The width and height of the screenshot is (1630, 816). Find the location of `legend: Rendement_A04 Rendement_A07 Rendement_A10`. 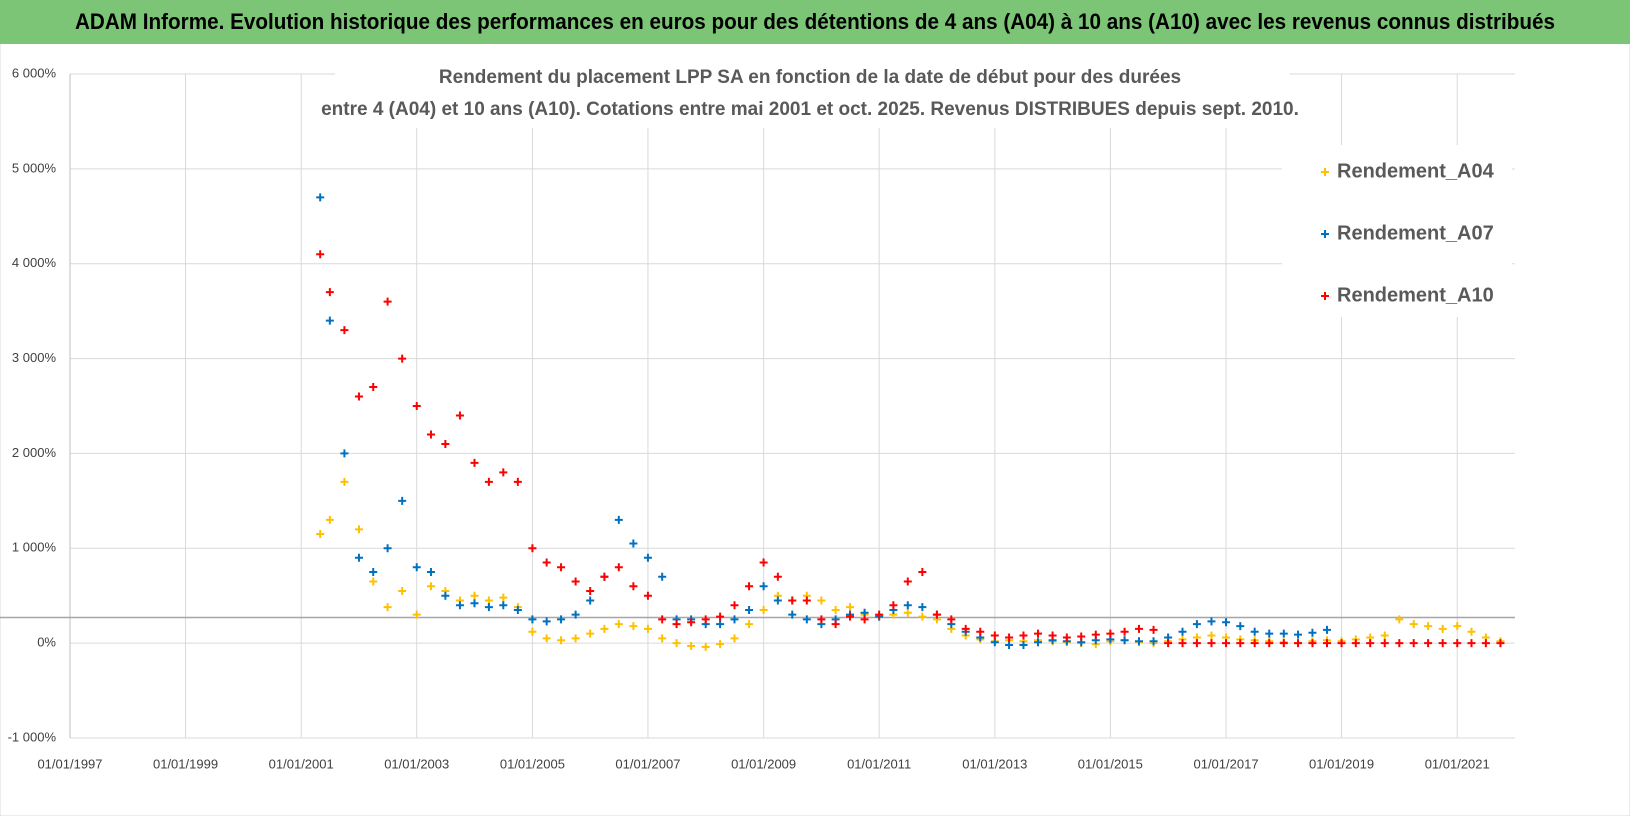

legend: Rendement_A04 Rendement_A07 Rendement_A10 is located at coordinates (1397, 231).